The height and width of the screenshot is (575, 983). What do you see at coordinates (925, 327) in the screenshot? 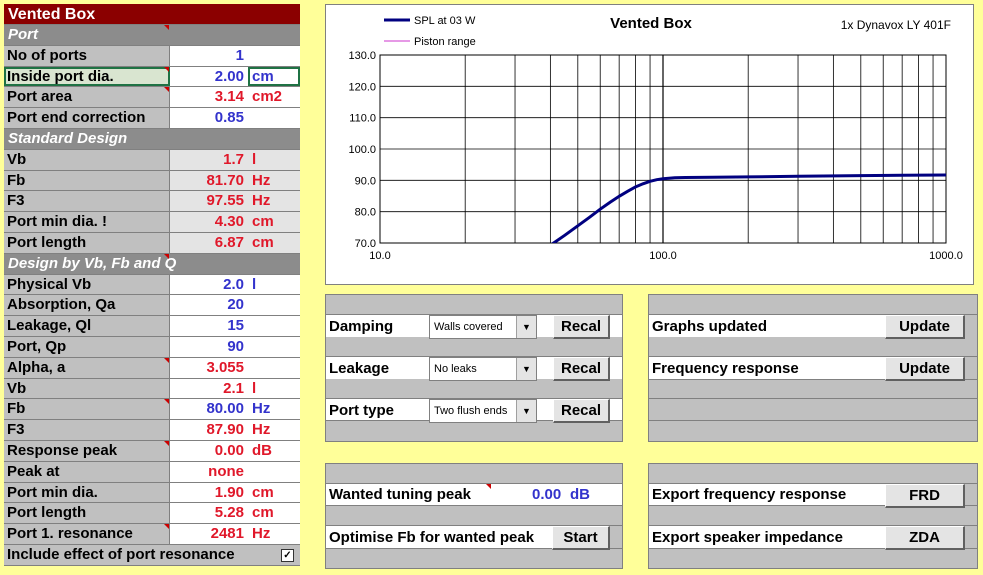
I see `graphs-update-button: Update` at bounding box center [925, 327].